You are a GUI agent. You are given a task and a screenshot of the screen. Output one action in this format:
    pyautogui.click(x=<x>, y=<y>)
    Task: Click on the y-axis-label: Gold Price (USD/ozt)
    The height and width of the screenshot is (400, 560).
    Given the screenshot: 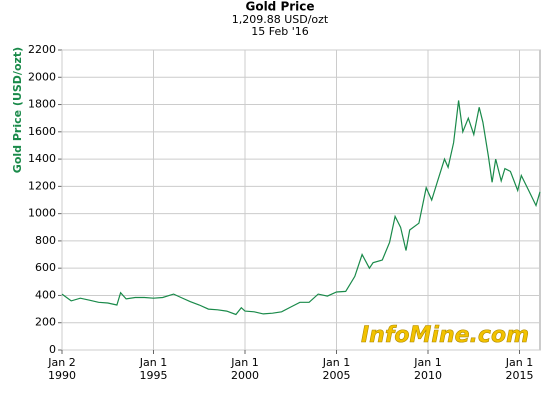 What is the action you would take?
    pyautogui.click(x=17, y=110)
    